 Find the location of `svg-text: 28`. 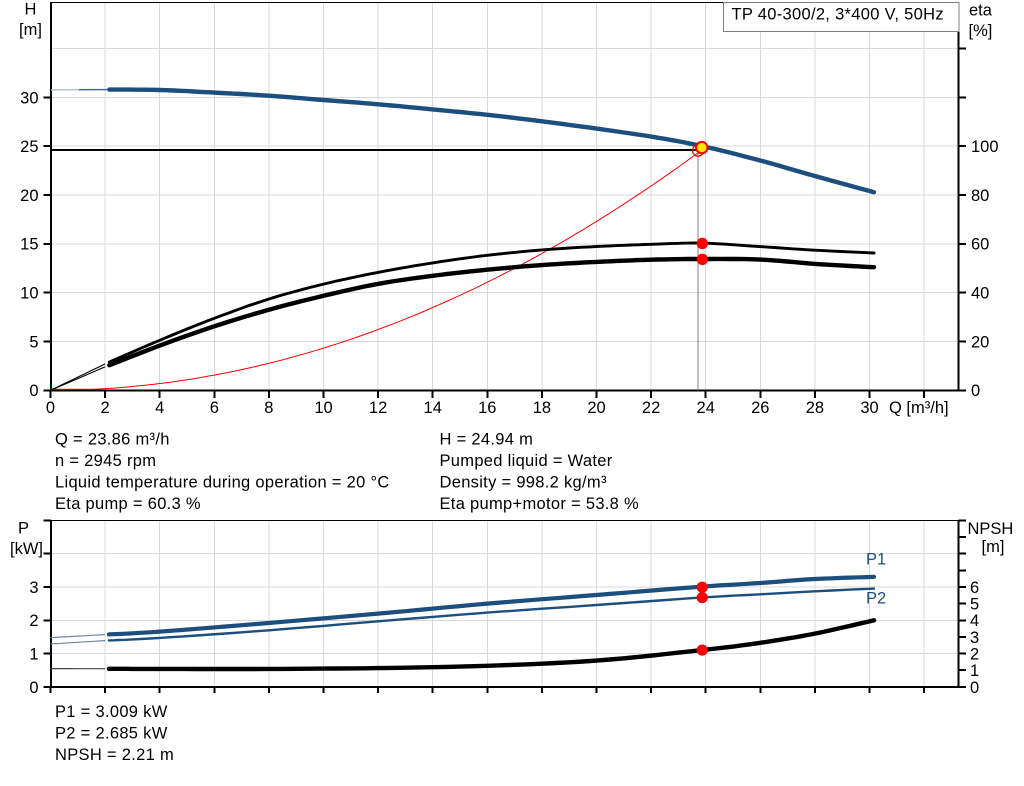

svg-text: 28 is located at coordinates (815, 408).